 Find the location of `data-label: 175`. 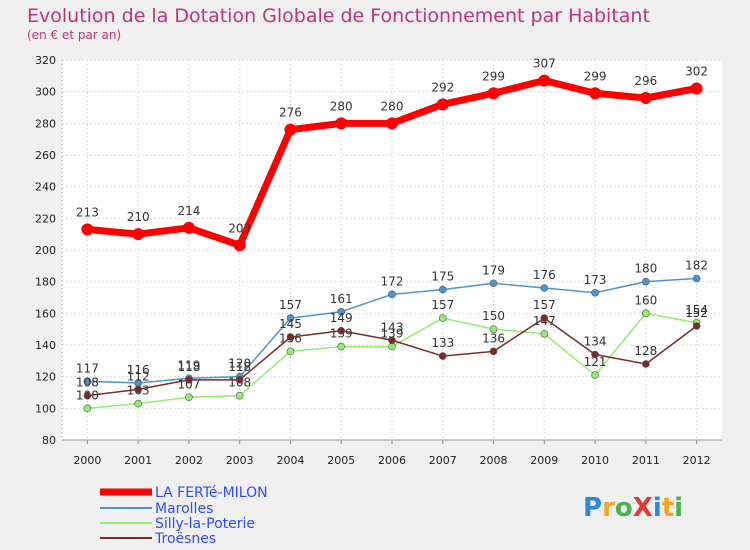

data-label: 175 is located at coordinates (442, 277).